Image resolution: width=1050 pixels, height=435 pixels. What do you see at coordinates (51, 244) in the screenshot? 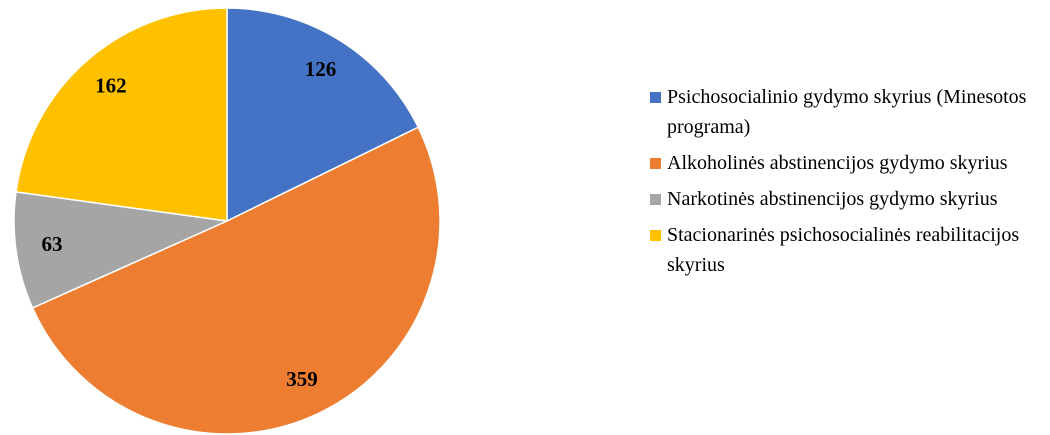
I see `data-label: 63` at bounding box center [51, 244].